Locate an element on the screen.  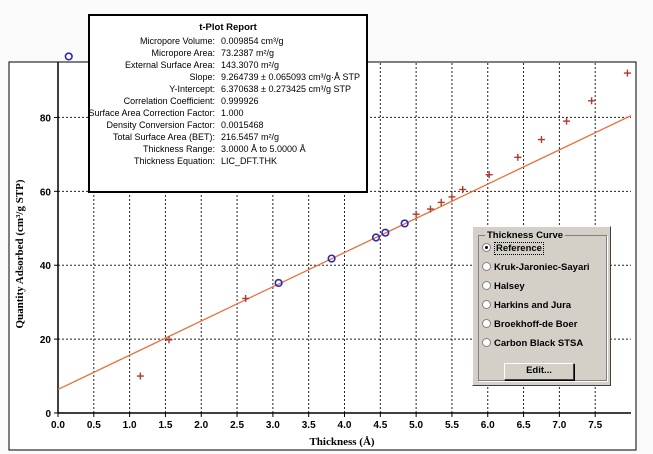
radio-harkins-and-jura: Harkins and Jura is located at coordinates (526, 305).